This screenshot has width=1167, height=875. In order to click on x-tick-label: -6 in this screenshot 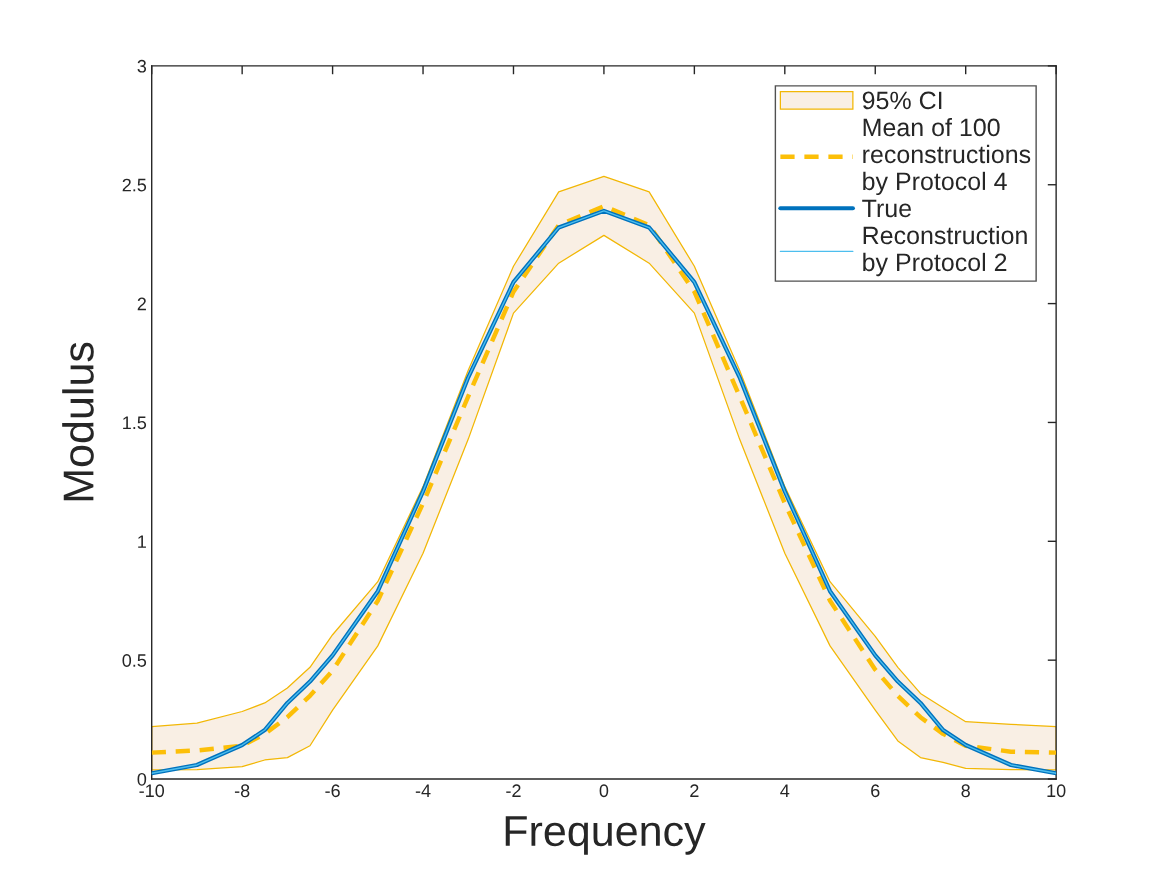, I will do `click(332, 791)`.